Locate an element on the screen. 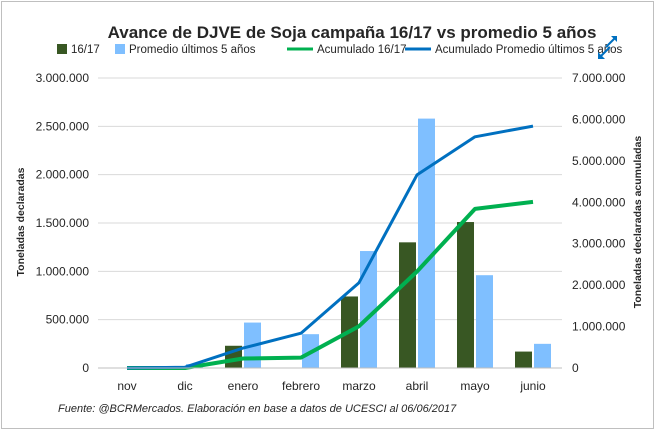  y-tick-label: 0 is located at coordinates (85, 368).